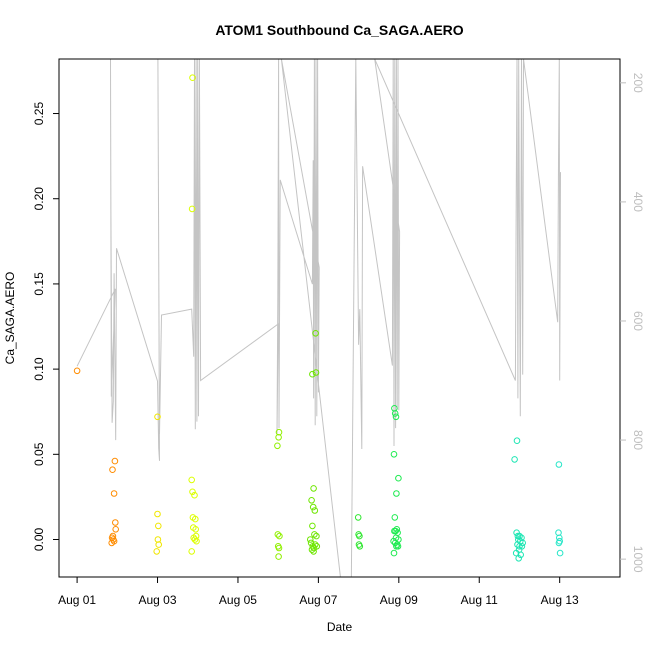 The height and width of the screenshot is (650, 650). What do you see at coordinates (39, 454) in the screenshot?
I see `y-tick-label: 0.05` at bounding box center [39, 454].